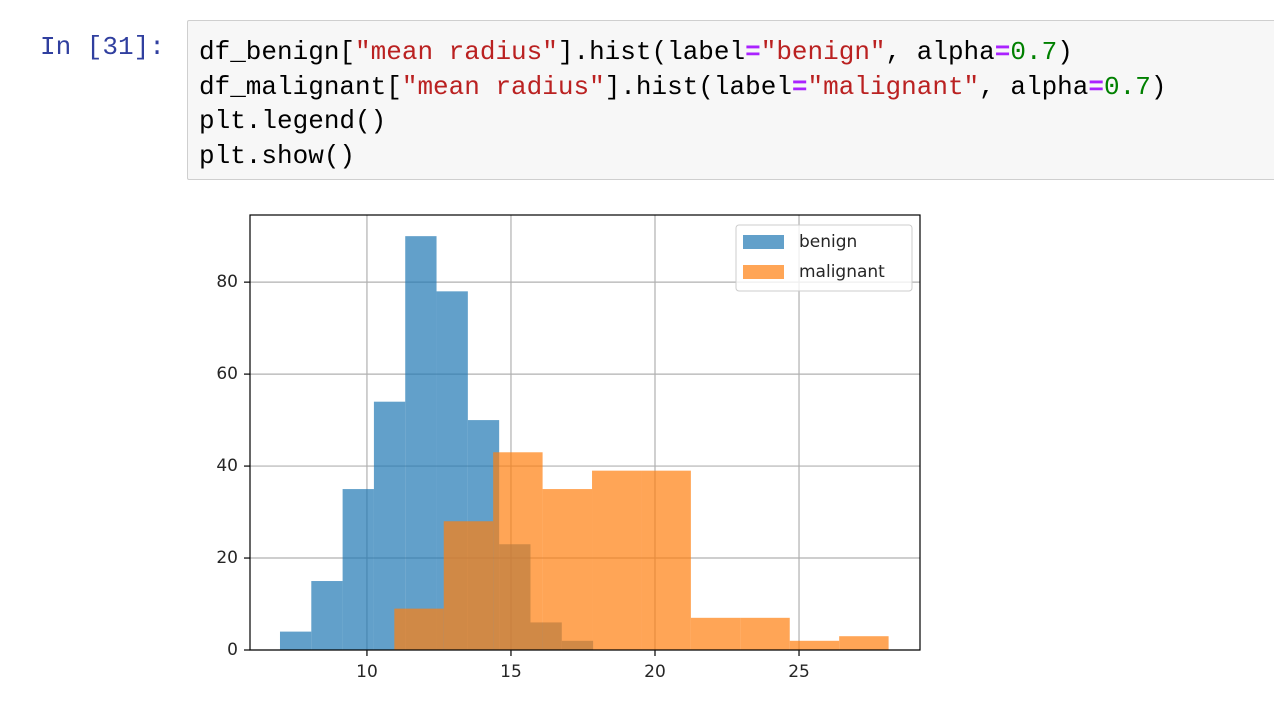  What do you see at coordinates (655, 672) in the screenshot?
I see `x-tick-label: 20` at bounding box center [655, 672].